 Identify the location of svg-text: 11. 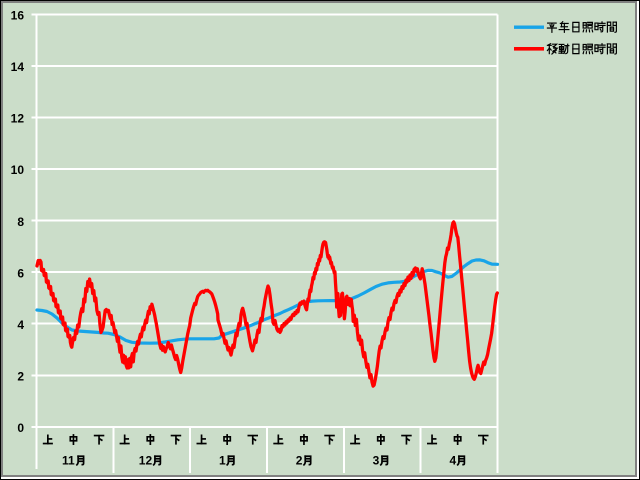
(68, 461).